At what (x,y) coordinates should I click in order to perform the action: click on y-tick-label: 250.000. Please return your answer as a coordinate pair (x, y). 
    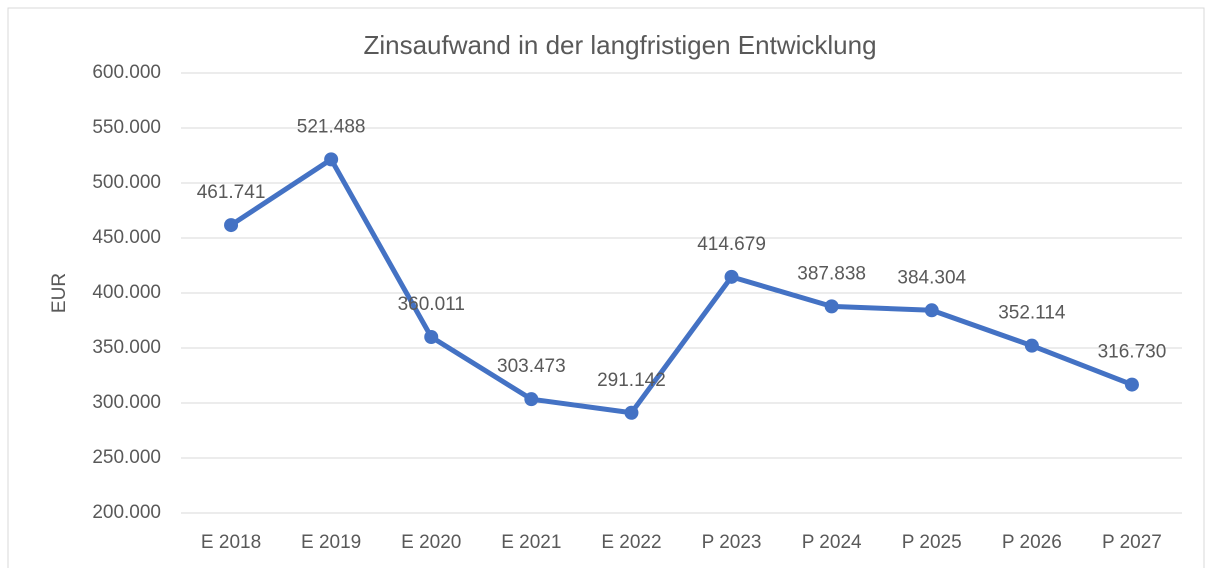
    Looking at the image, I should click on (126, 457).